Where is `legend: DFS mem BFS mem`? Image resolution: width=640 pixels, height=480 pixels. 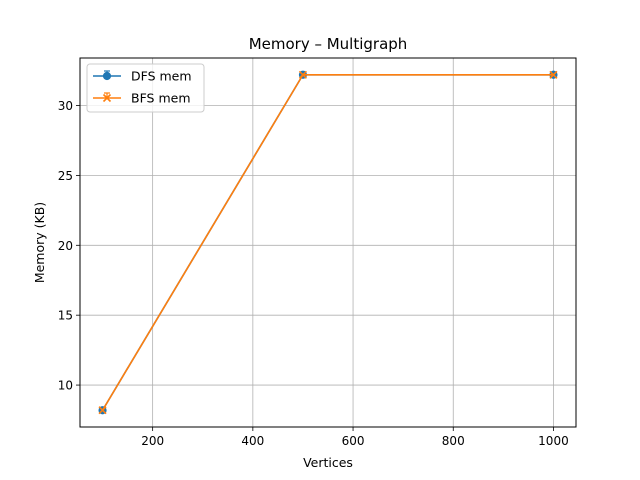 legend: DFS mem BFS mem is located at coordinates (145, 88).